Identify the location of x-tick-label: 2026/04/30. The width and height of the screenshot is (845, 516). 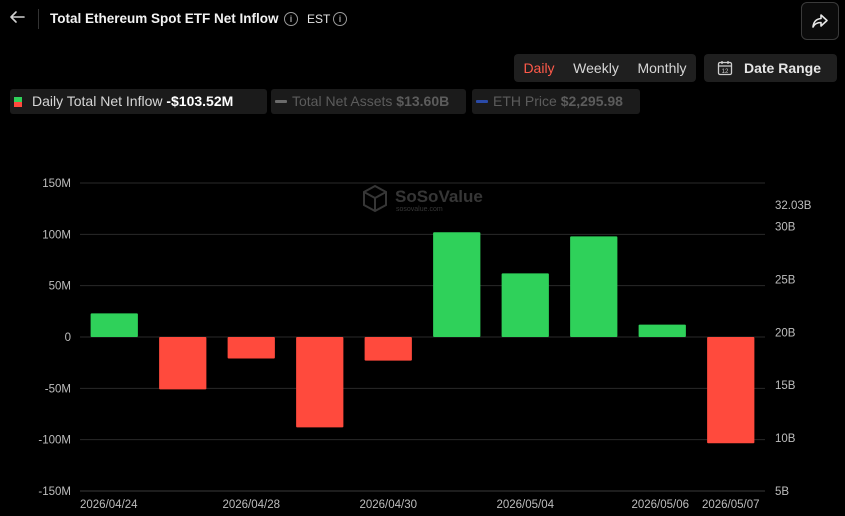
(388, 505).